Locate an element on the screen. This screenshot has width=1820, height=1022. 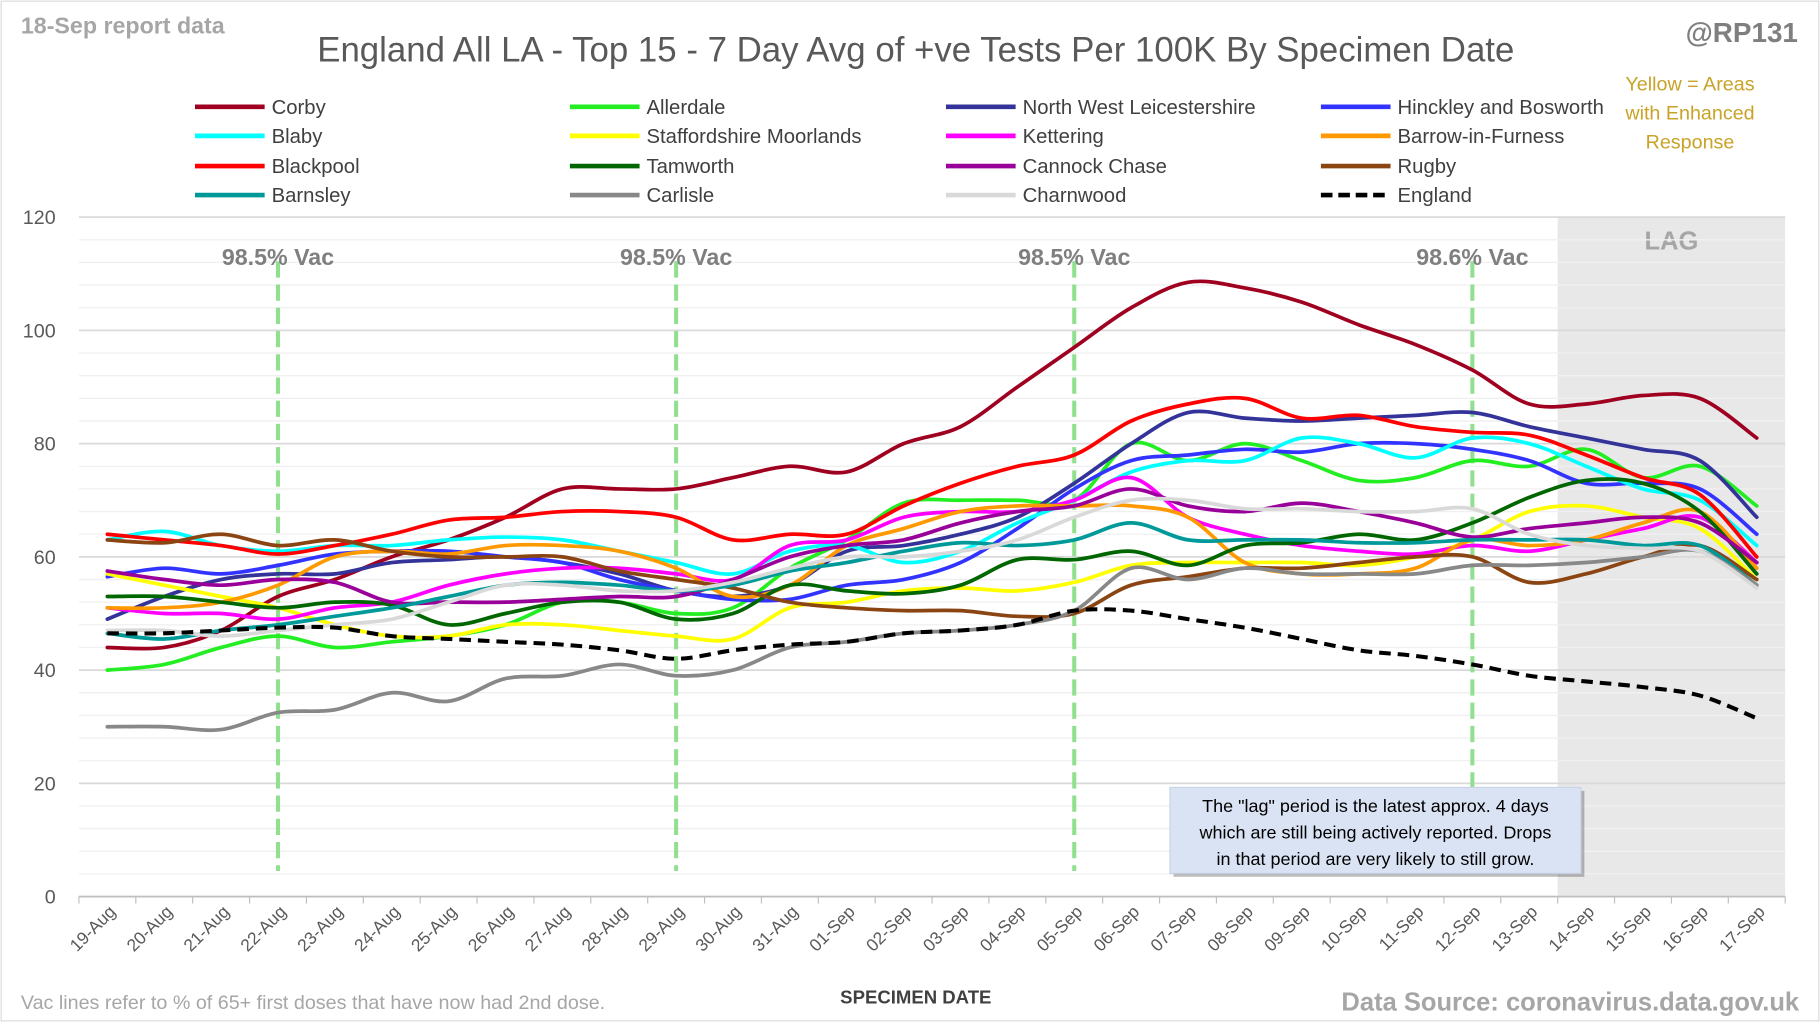
y-tick-label: 0 is located at coordinates (50, 898).